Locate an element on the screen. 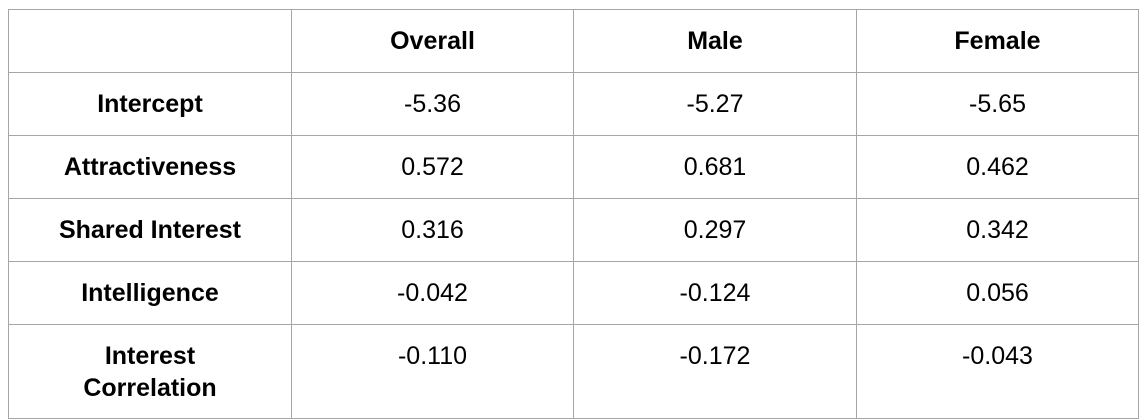  row-label-intercept: Intercept is located at coordinates (150, 104).